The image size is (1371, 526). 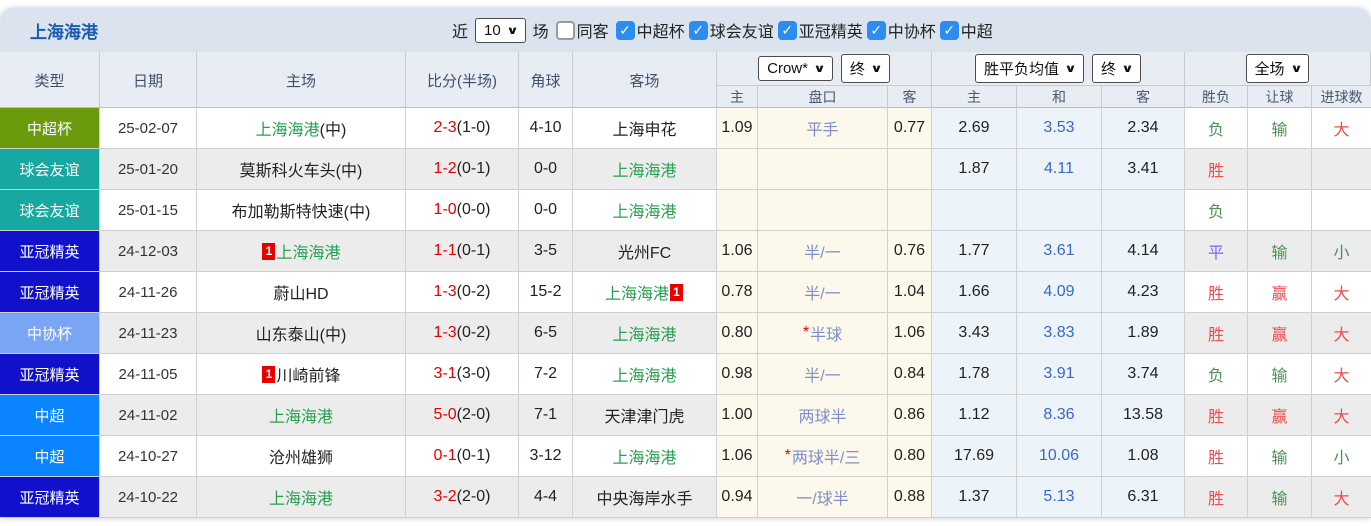 What do you see at coordinates (1029, 68) in the screenshot?
I see `avg-type-select: 胜平负均值 ∨` at bounding box center [1029, 68].